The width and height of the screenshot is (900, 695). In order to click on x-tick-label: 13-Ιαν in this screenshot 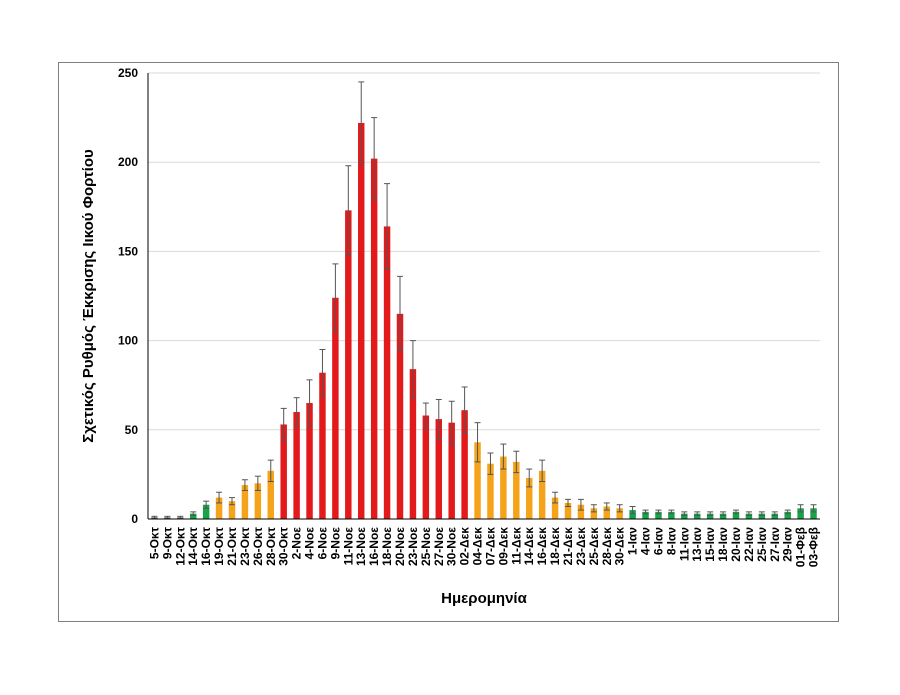, I will do `click(697, 544)`.